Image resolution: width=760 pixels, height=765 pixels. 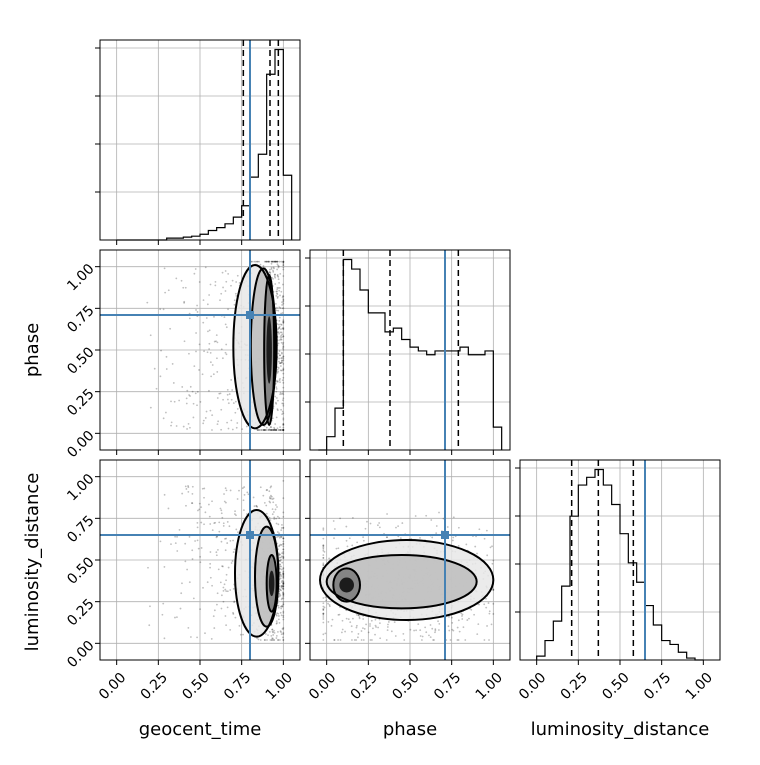 I want to click on y-tick-label: 0.00, so click(x=80, y=654).